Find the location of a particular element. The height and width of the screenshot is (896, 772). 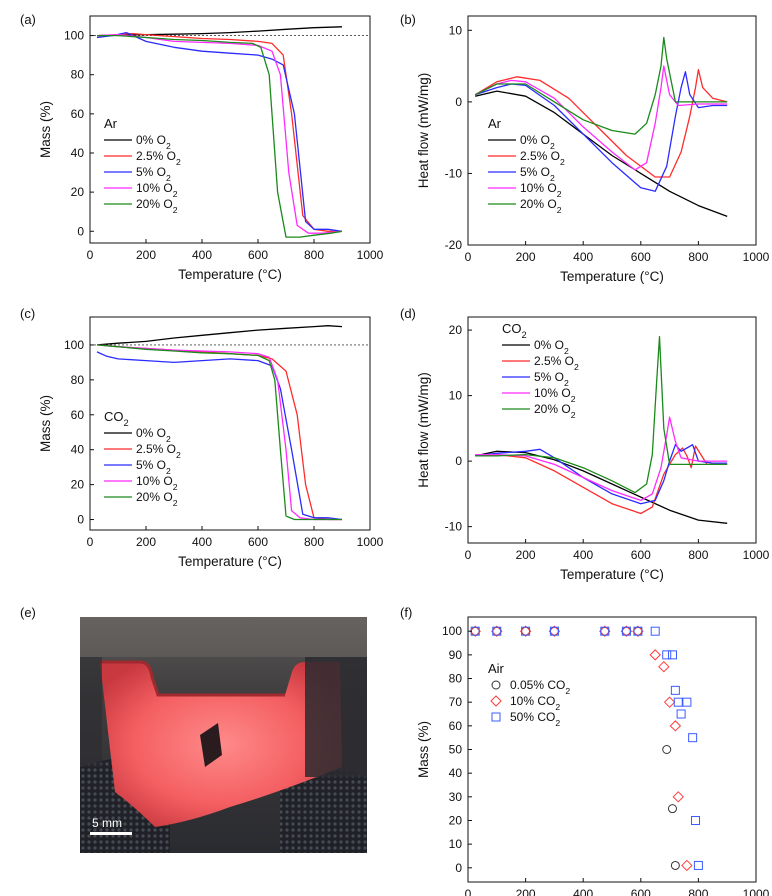

panel-label-f: (f) is located at coordinates (406, 612).